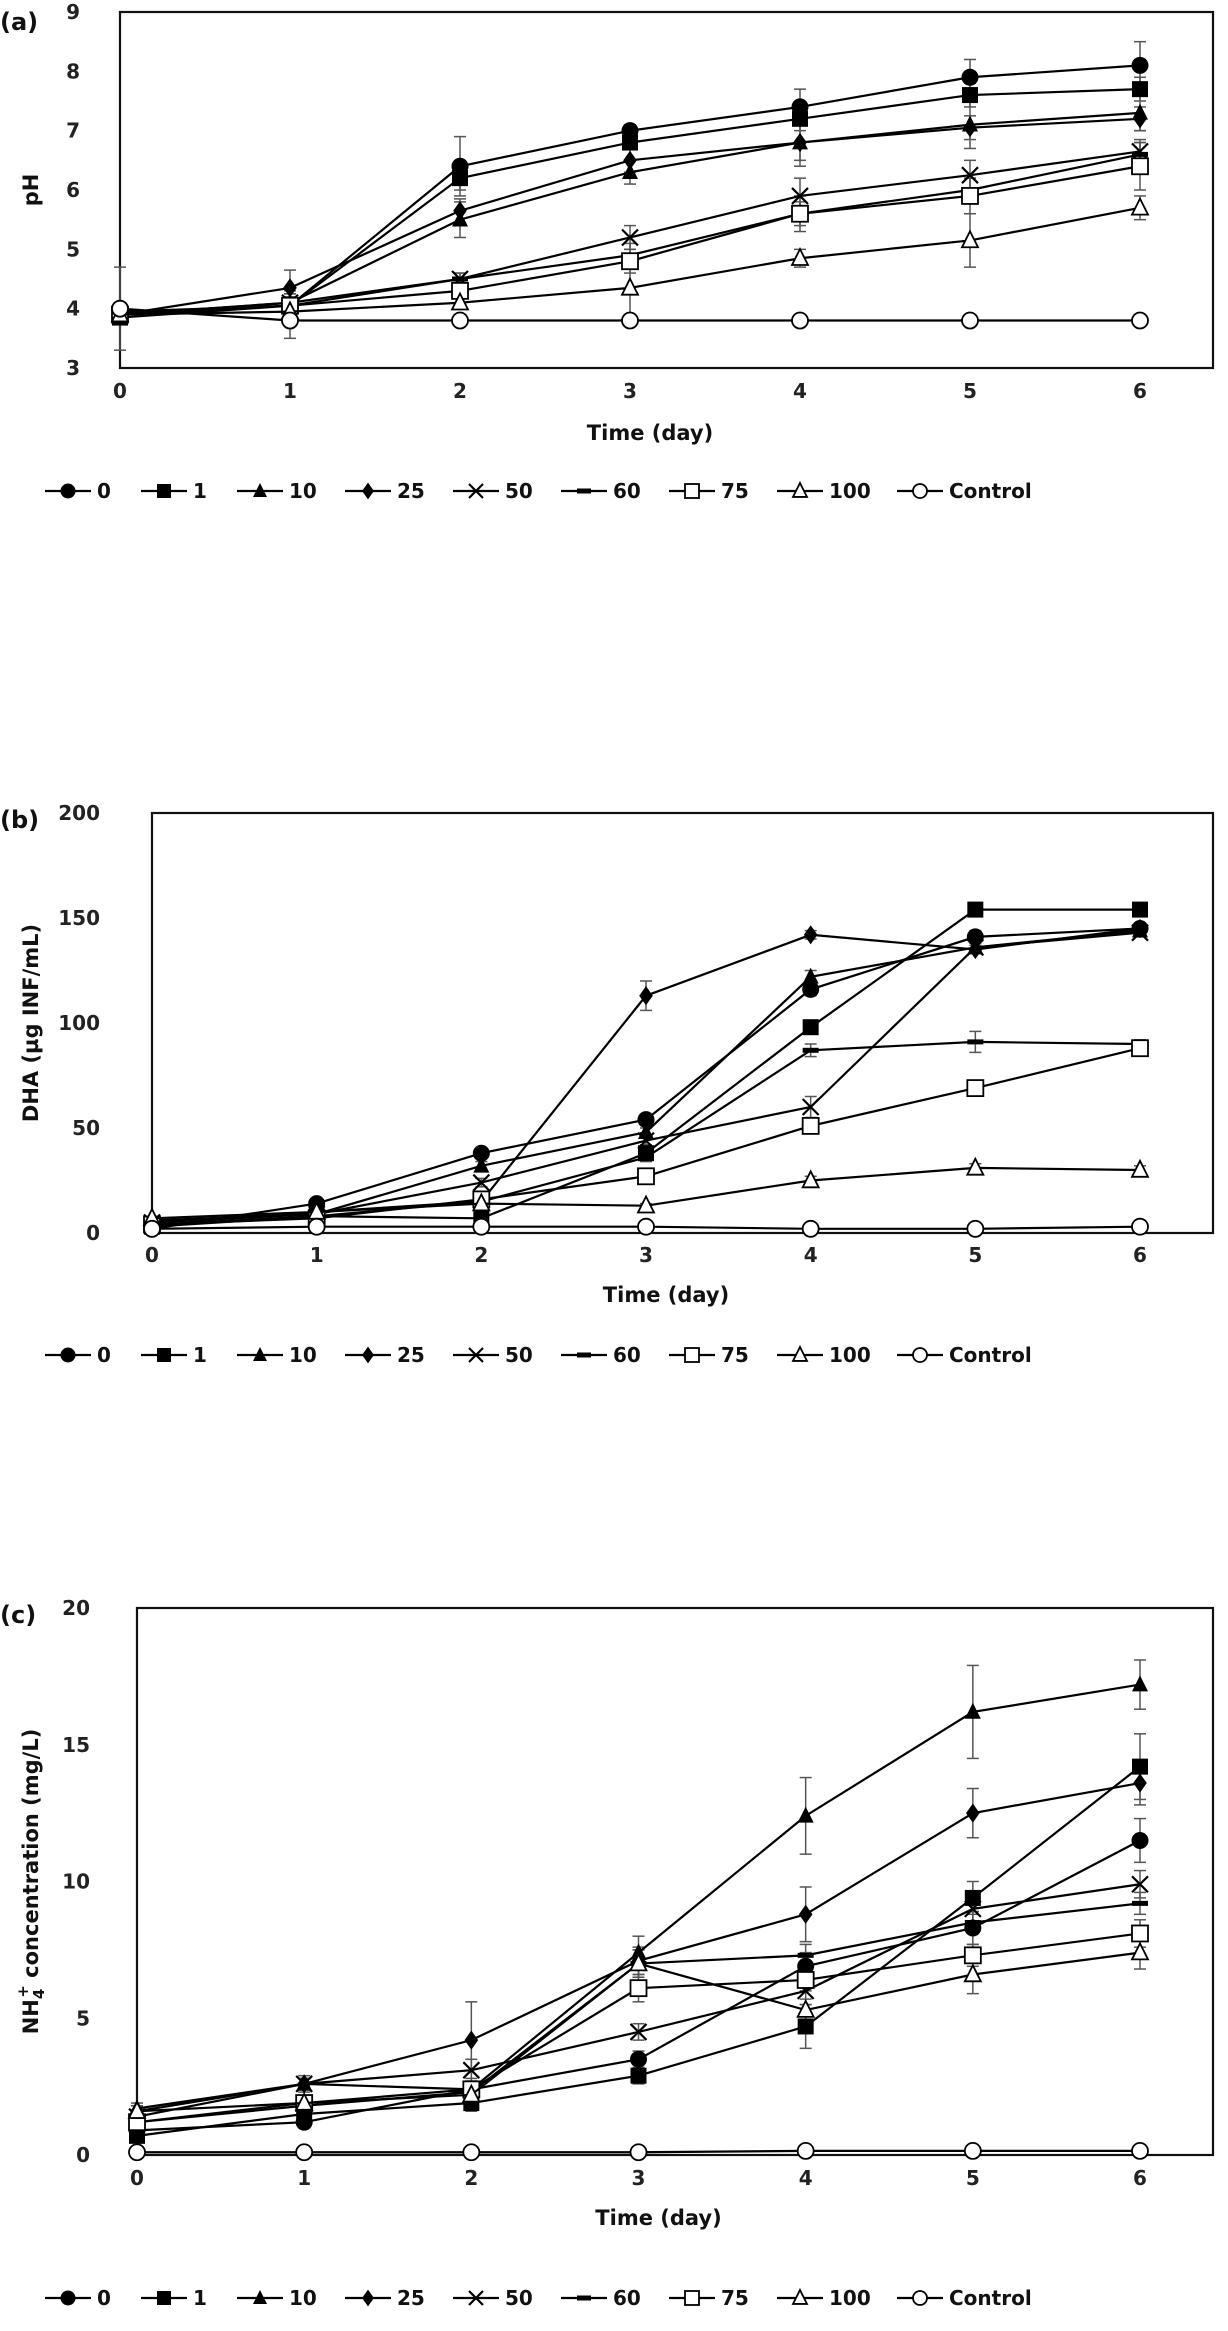 The image size is (1228, 2331). What do you see at coordinates (1140, 1255) in the screenshot?
I see `x-tick-label: 6` at bounding box center [1140, 1255].